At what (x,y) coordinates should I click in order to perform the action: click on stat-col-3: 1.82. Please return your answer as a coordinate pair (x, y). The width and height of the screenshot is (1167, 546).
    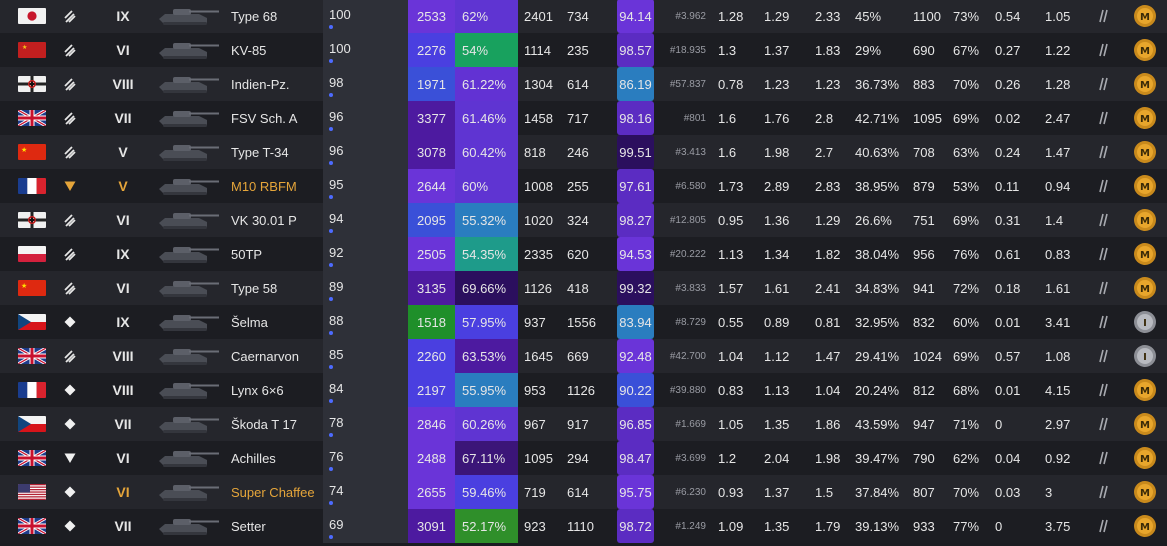
    Looking at the image, I should click on (835, 254).